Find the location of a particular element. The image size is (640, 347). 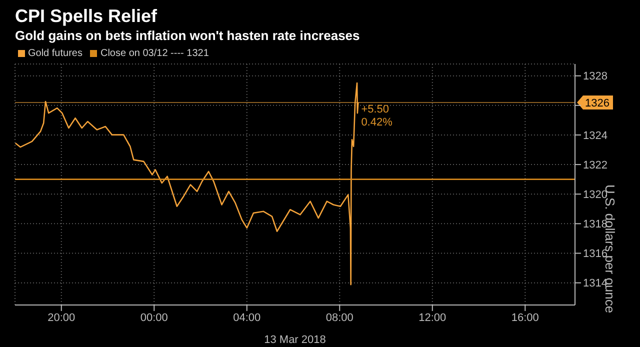

y-tick-label: 1322 is located at coordinates (595, 165).